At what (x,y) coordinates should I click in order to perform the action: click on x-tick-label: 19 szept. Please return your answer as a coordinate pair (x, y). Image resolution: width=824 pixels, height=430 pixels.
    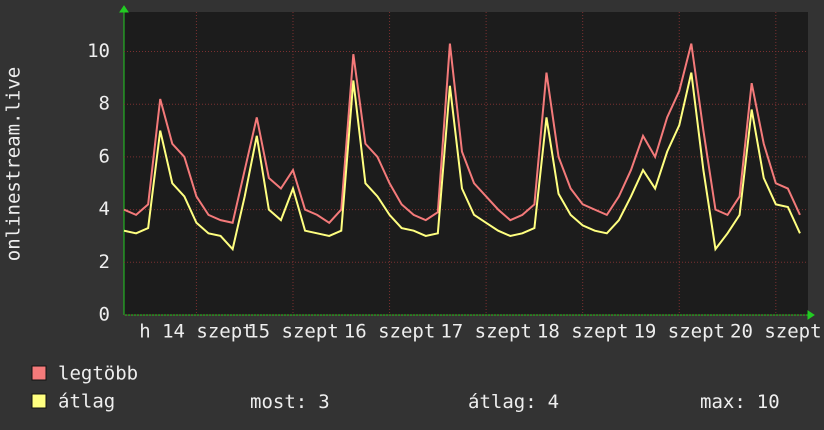
    Looking at the image, I should click on (679, 332).